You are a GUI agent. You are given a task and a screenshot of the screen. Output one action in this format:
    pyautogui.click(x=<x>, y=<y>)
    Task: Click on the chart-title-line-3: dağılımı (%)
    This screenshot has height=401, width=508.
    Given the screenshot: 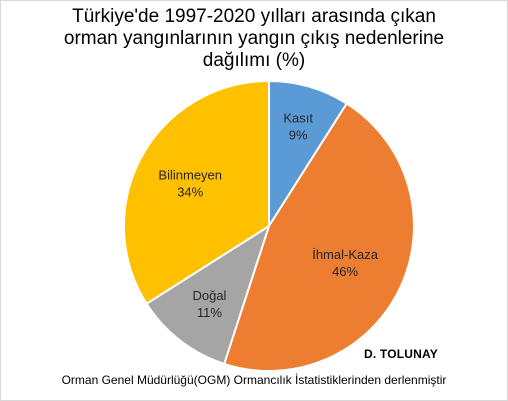 What is the action you would take?
    pyautogui.click(x=254, y=60)
    